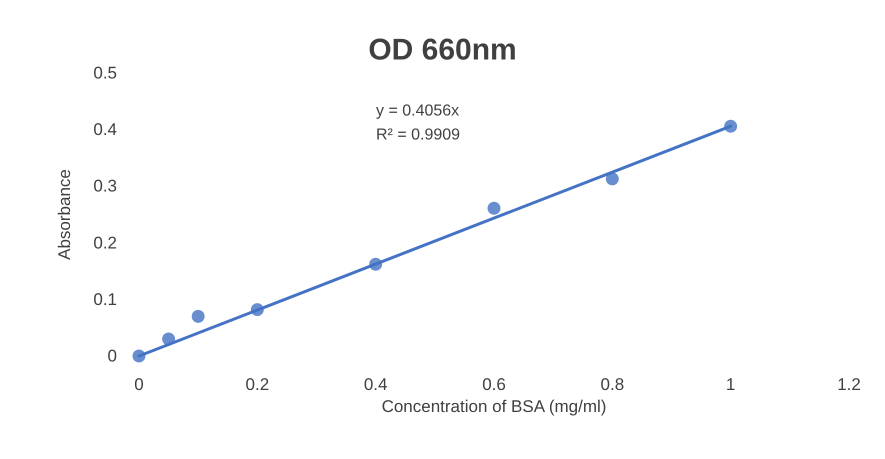 Image resolution: width=885 pixels, height=459 pixels. Describe the element at coordinates (112, 356) in the screenshot. I see `y-tick-label: 0` at that location.